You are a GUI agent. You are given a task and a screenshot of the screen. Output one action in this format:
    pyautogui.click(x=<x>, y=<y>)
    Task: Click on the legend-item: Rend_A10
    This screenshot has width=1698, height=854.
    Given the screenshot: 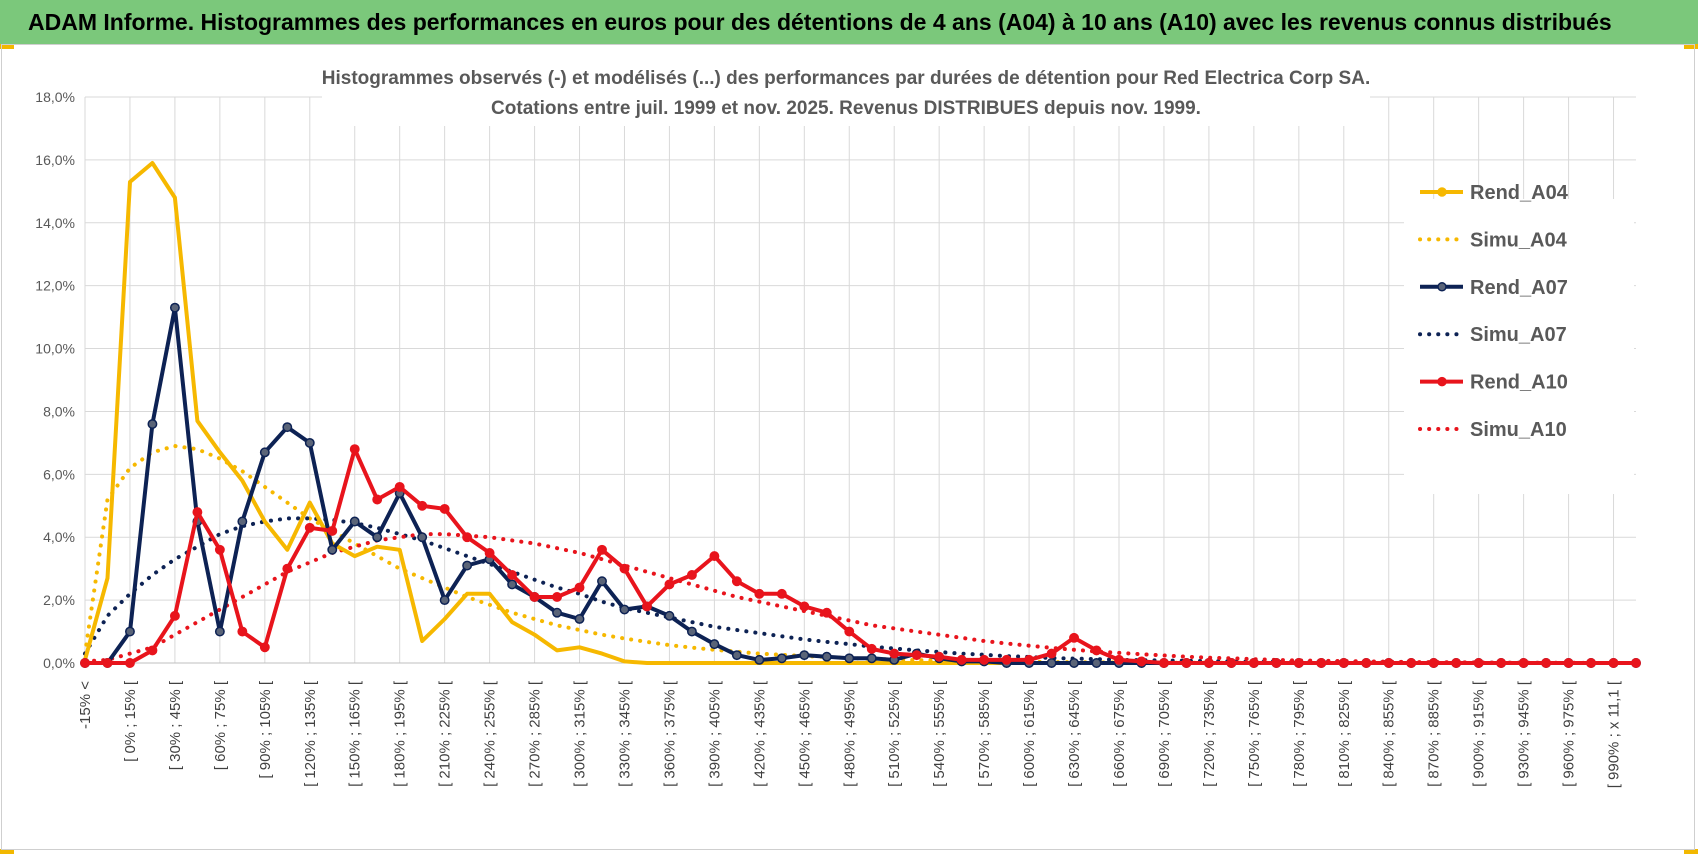 What is the action you would take?
    pyautogui.click(x=1494, y=383)
    